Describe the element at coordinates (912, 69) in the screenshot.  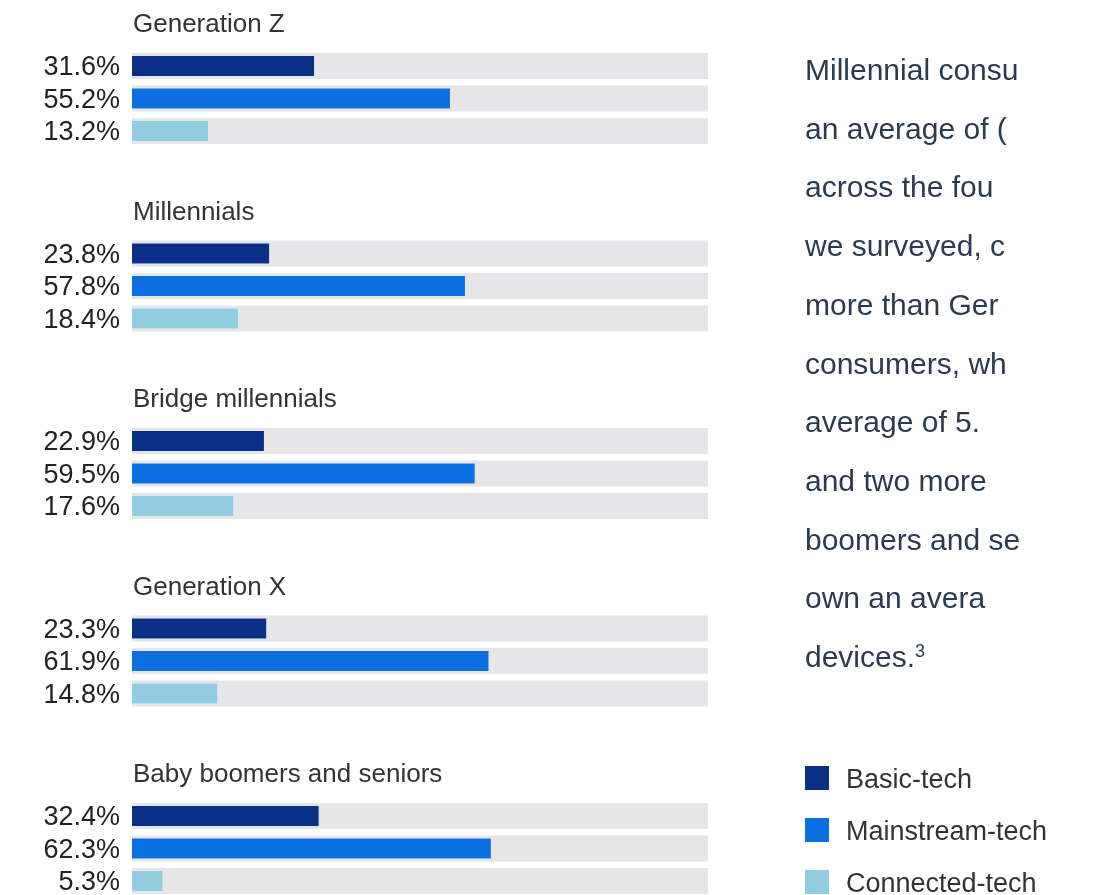
I see `text: Millennial consu` at that location.